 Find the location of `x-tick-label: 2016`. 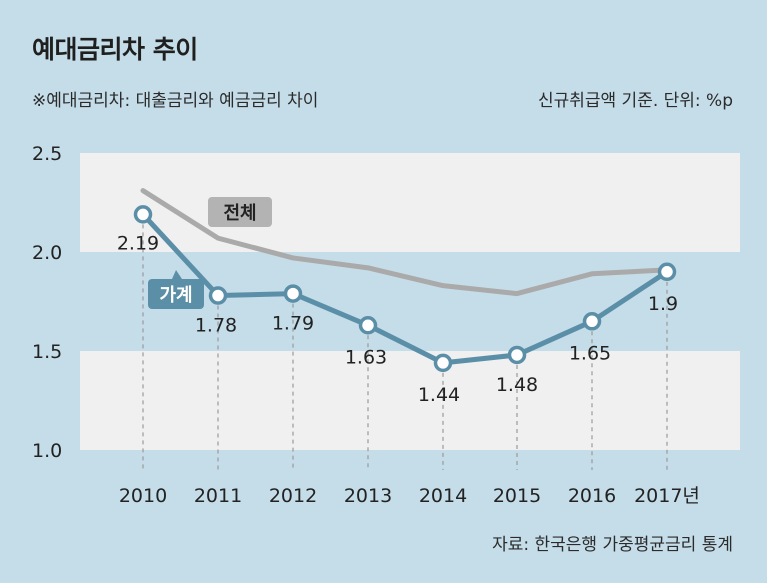

x-tick-label: 2016 is located at coordinates (592, 496).